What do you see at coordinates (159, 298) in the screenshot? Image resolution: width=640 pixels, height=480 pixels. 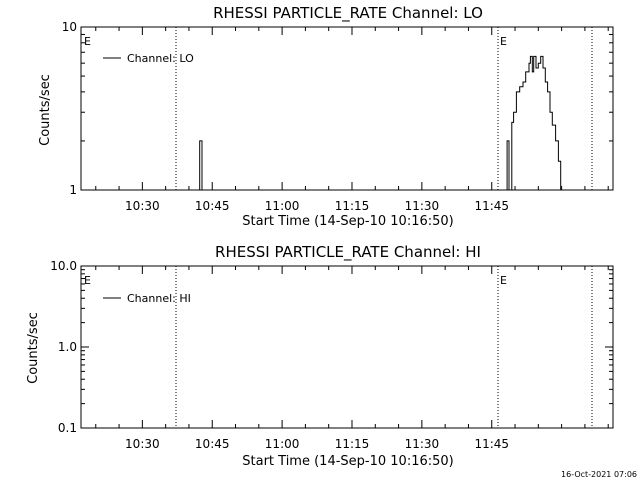 I see `hi-legend-label: Channel: HI` at bounding box center [159, 298].